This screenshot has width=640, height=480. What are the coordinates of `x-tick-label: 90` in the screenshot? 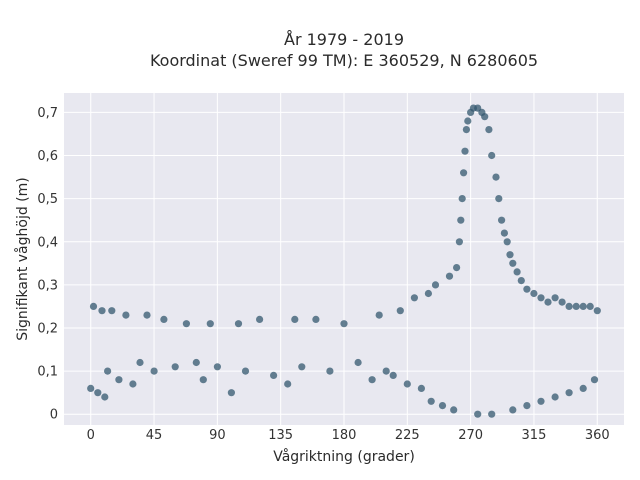 It's located at (217, 435).